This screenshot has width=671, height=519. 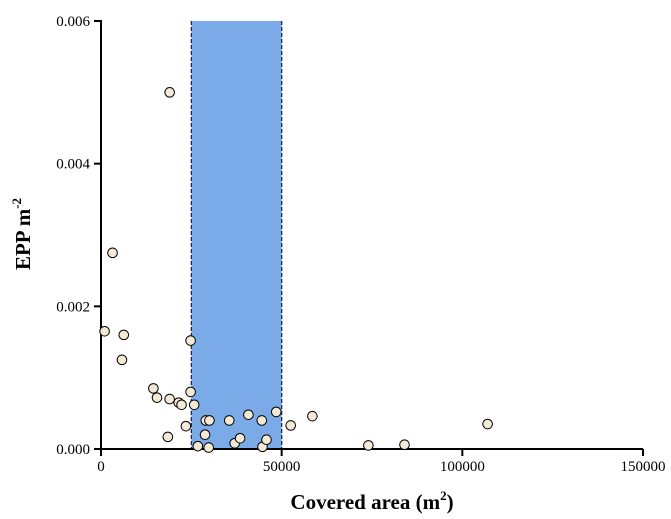 I want to click on y-axis-title-sup: -2, so click(x=16, y=203).